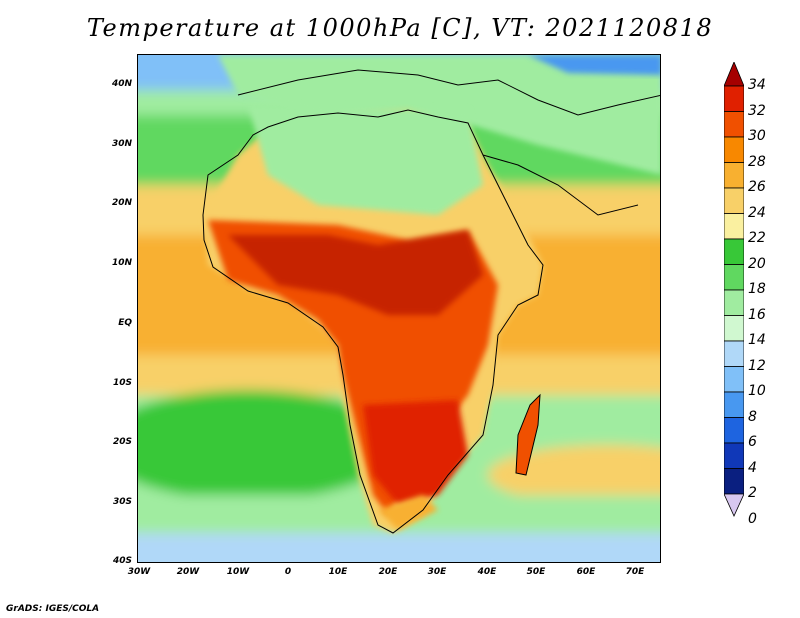 This screenshot has width=800, height=618. I want to click on lon-label: 0, so click(288, 572).